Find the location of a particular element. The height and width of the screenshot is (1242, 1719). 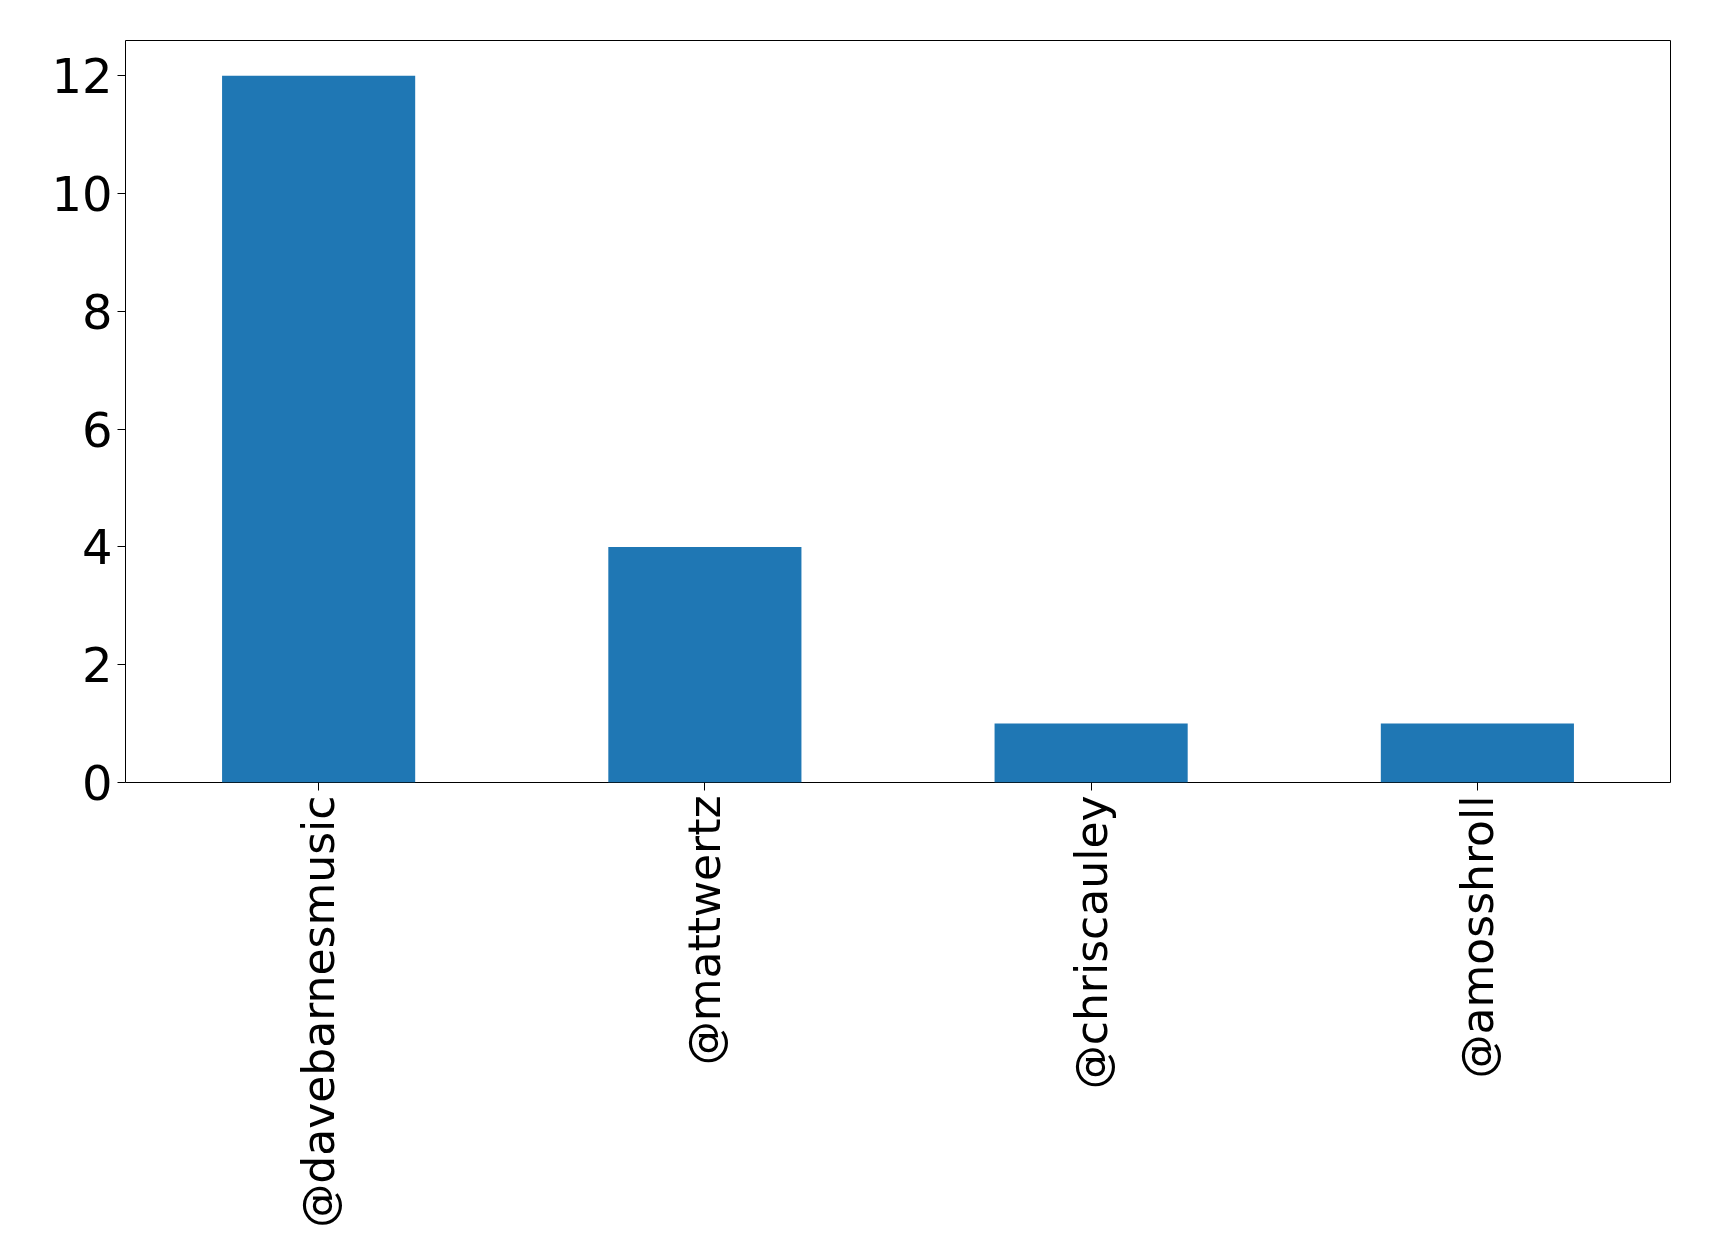

y-tick-label: 12 is located at coordinates (82, 76).